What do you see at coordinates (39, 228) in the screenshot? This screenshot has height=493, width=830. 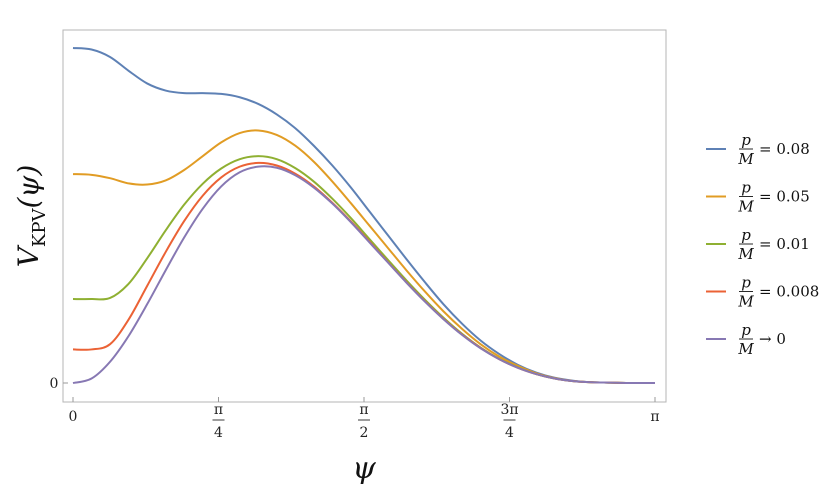 I see `y-axis-label-subscript: KPV` at bounding box center [39, 228].